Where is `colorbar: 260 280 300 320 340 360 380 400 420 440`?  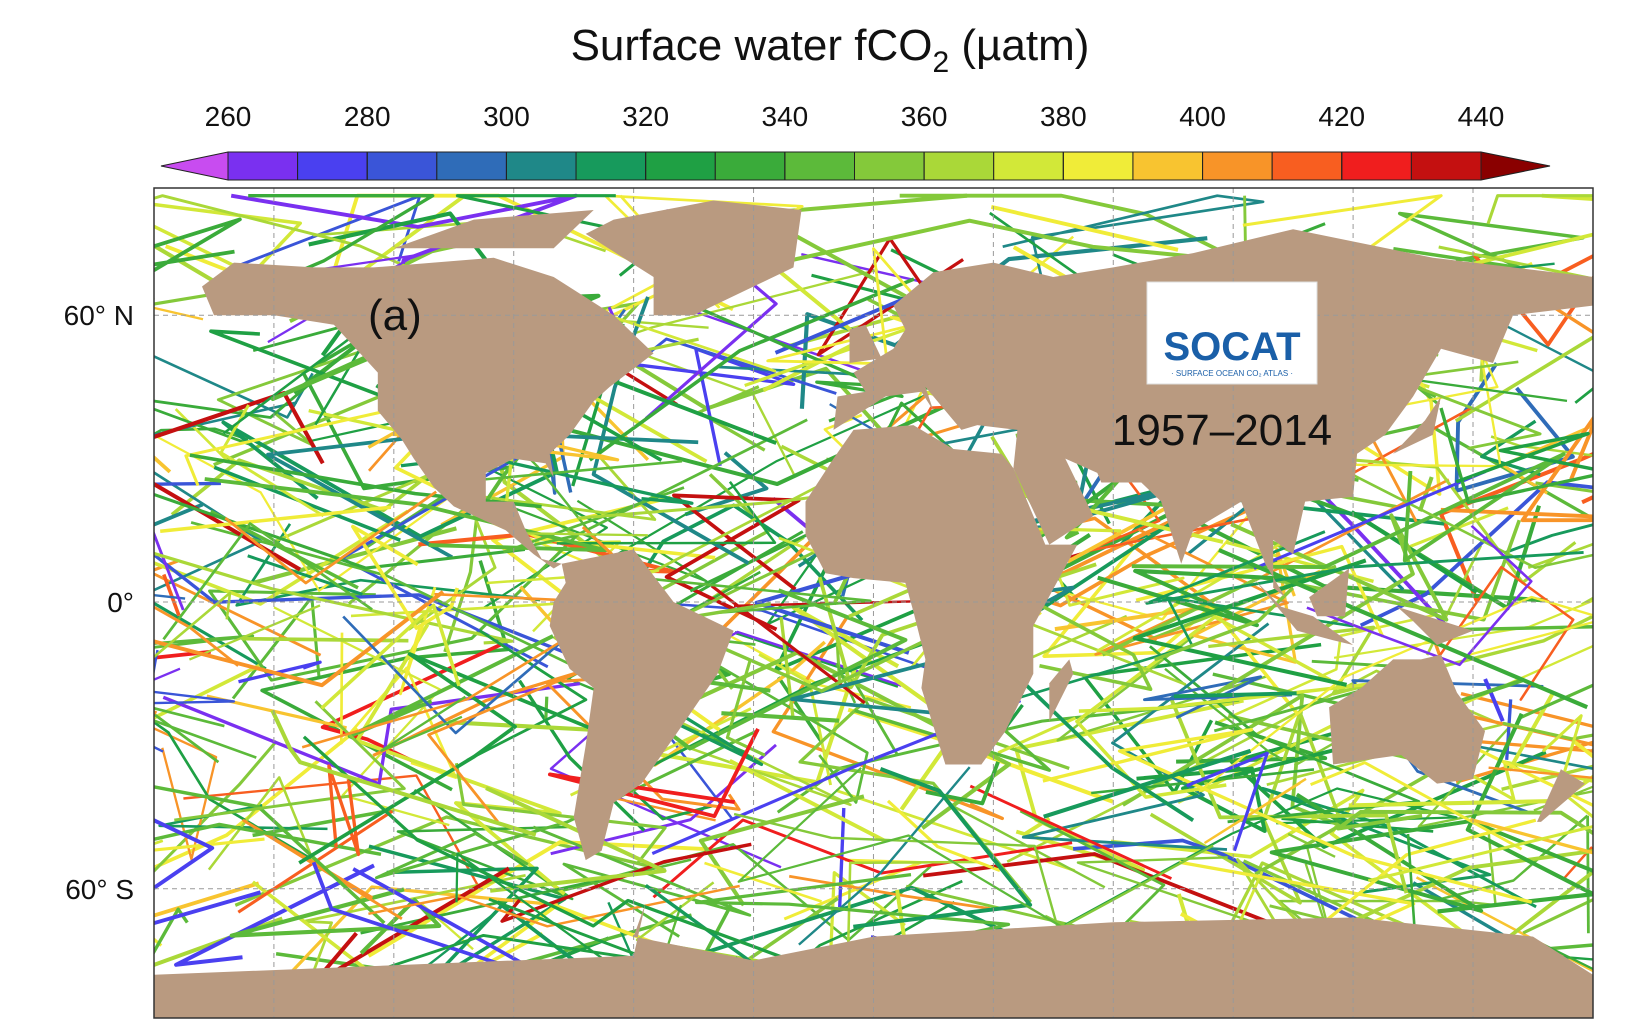 colorbar: 260 280 300 320 340 360 380 400 420 440 is located at coordinates (855, 140).